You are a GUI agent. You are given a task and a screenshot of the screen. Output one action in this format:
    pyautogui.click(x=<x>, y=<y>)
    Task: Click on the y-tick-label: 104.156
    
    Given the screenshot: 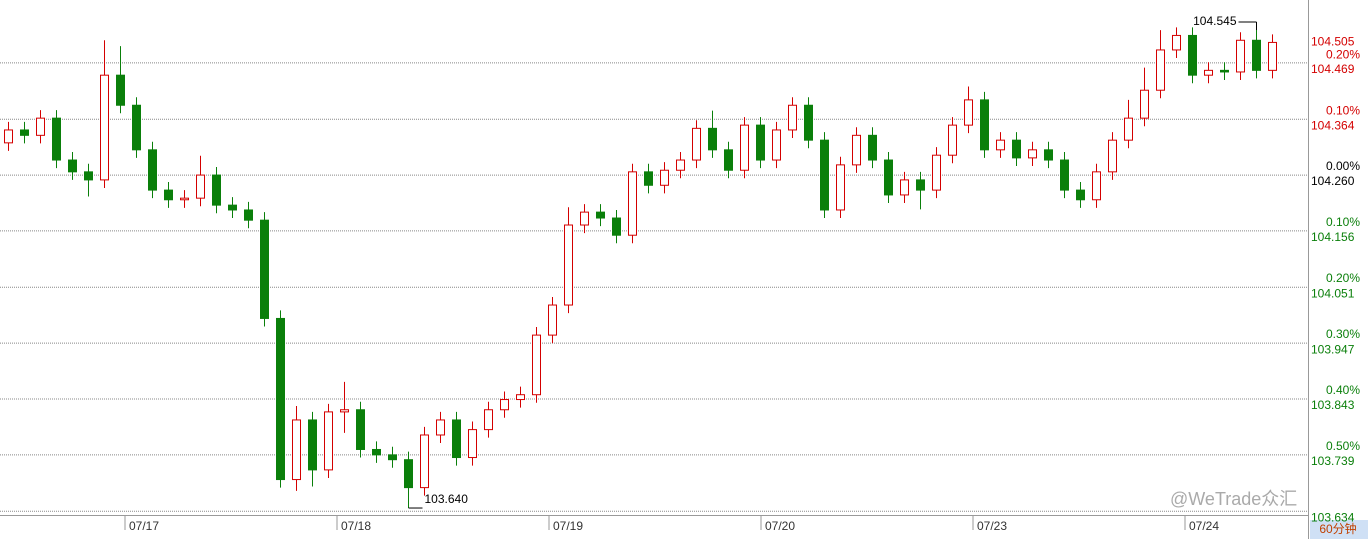 What is the action you would take?
    pyautogui.click(x=1333, y=237)
    